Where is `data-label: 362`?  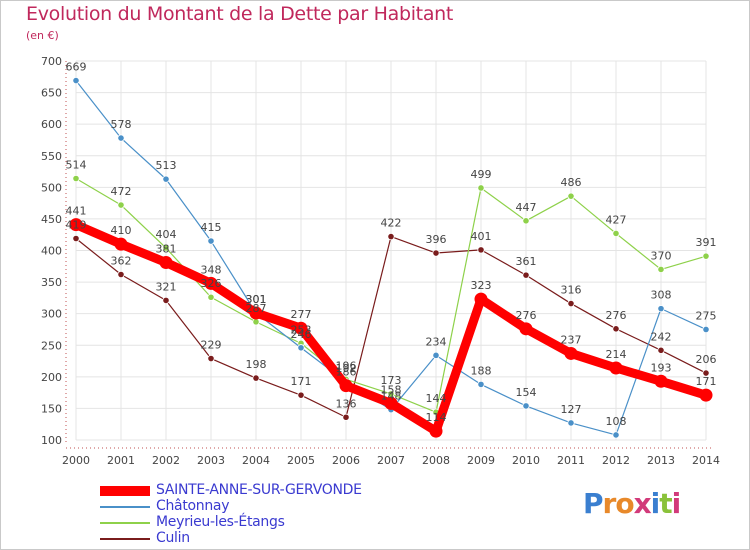
data-label: 362 is located at coordinates (121, 261).